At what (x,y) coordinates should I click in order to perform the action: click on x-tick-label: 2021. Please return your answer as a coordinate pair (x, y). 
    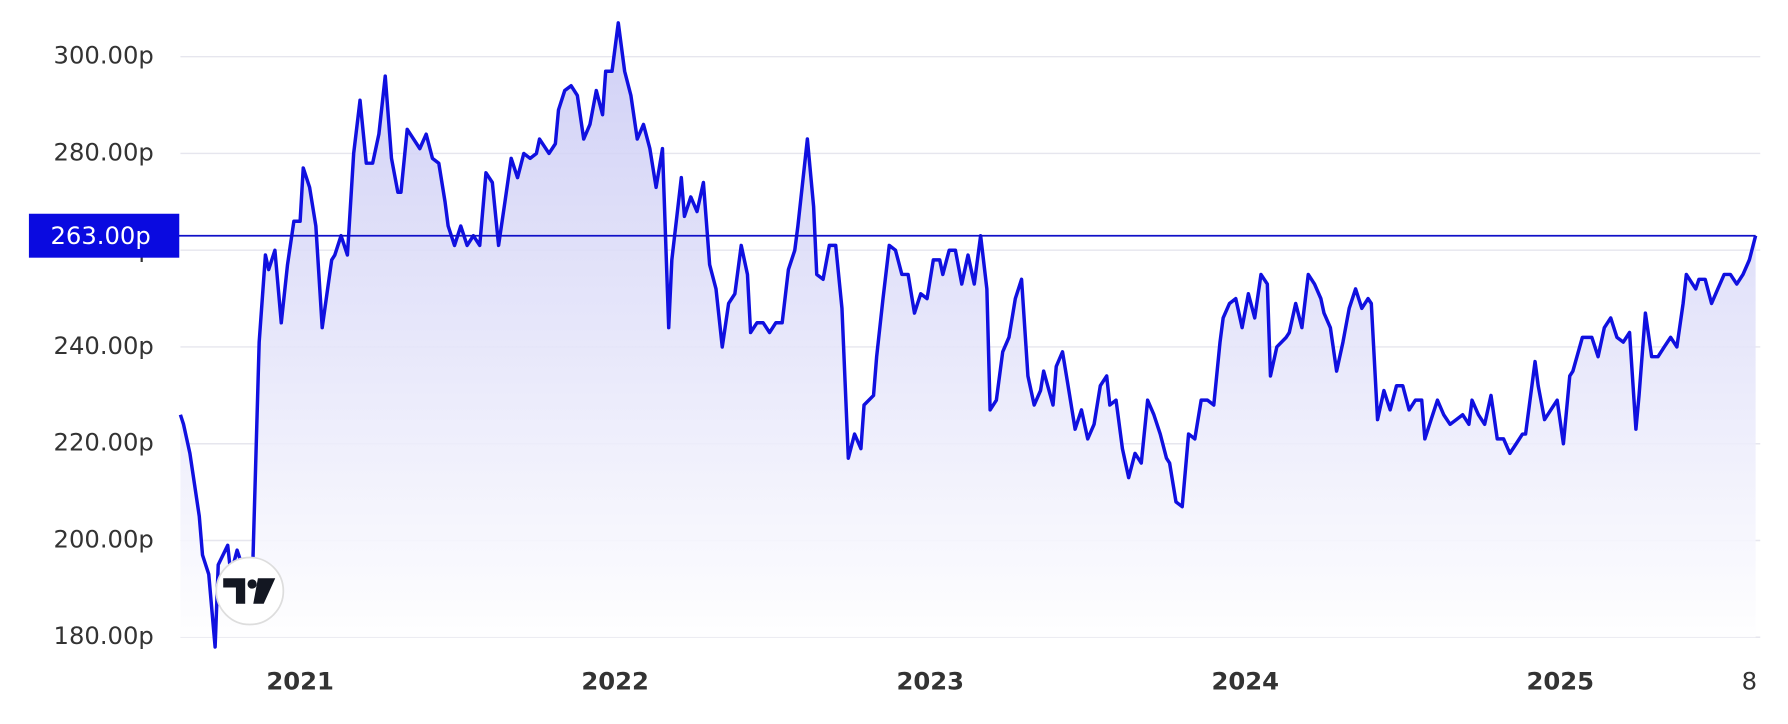
    Looking at the image, I should click on (300, 680).